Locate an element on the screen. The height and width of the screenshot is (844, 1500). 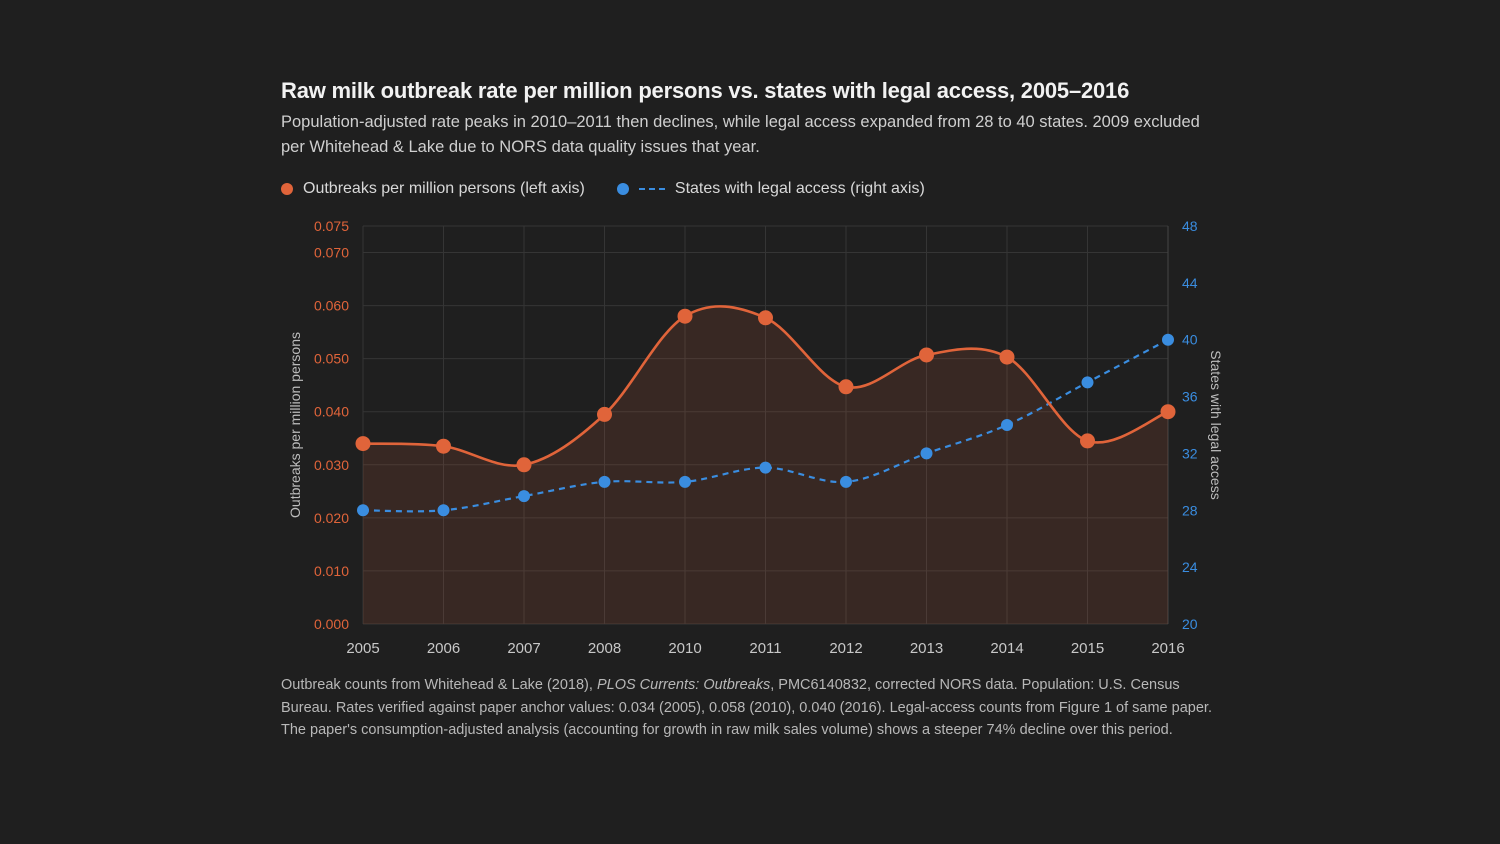
x-tick-label: 2011 is located at coordinates (765, 648).